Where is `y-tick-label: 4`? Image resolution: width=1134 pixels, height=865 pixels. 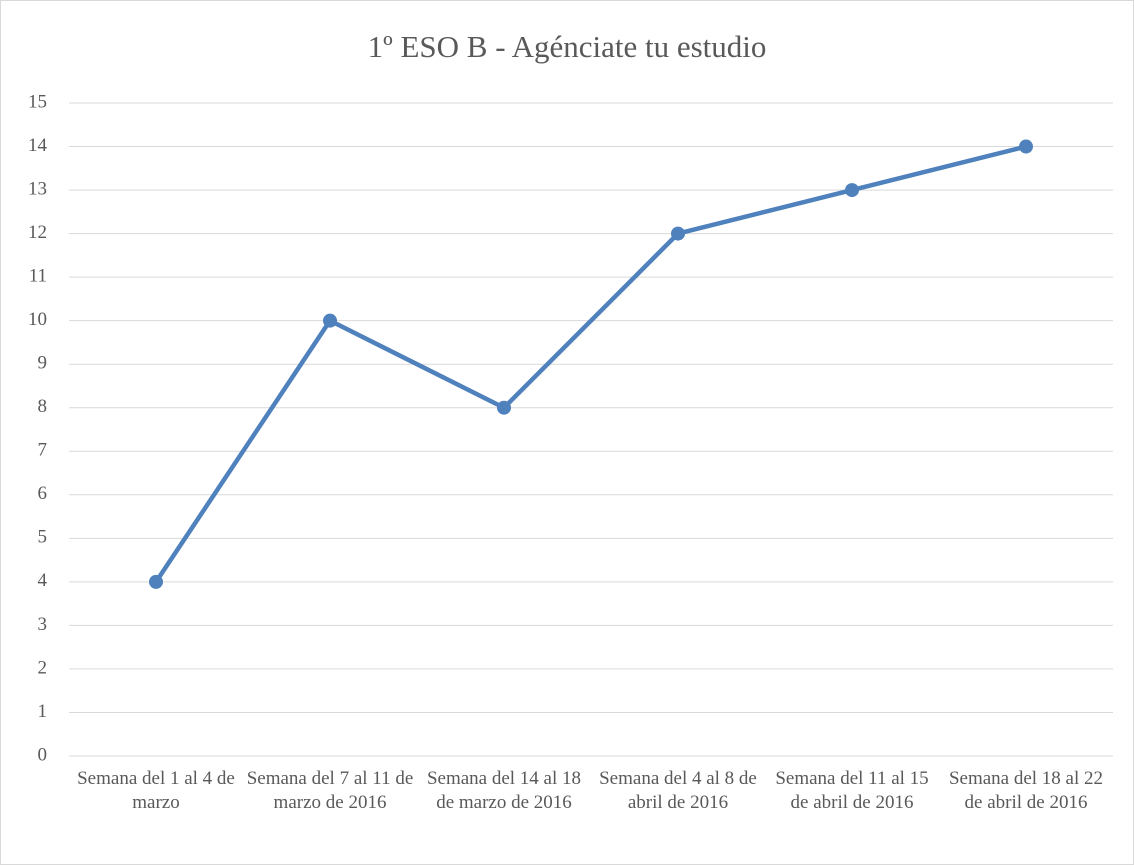 y-tick-label: 4 is located at coordinates (43, 580).